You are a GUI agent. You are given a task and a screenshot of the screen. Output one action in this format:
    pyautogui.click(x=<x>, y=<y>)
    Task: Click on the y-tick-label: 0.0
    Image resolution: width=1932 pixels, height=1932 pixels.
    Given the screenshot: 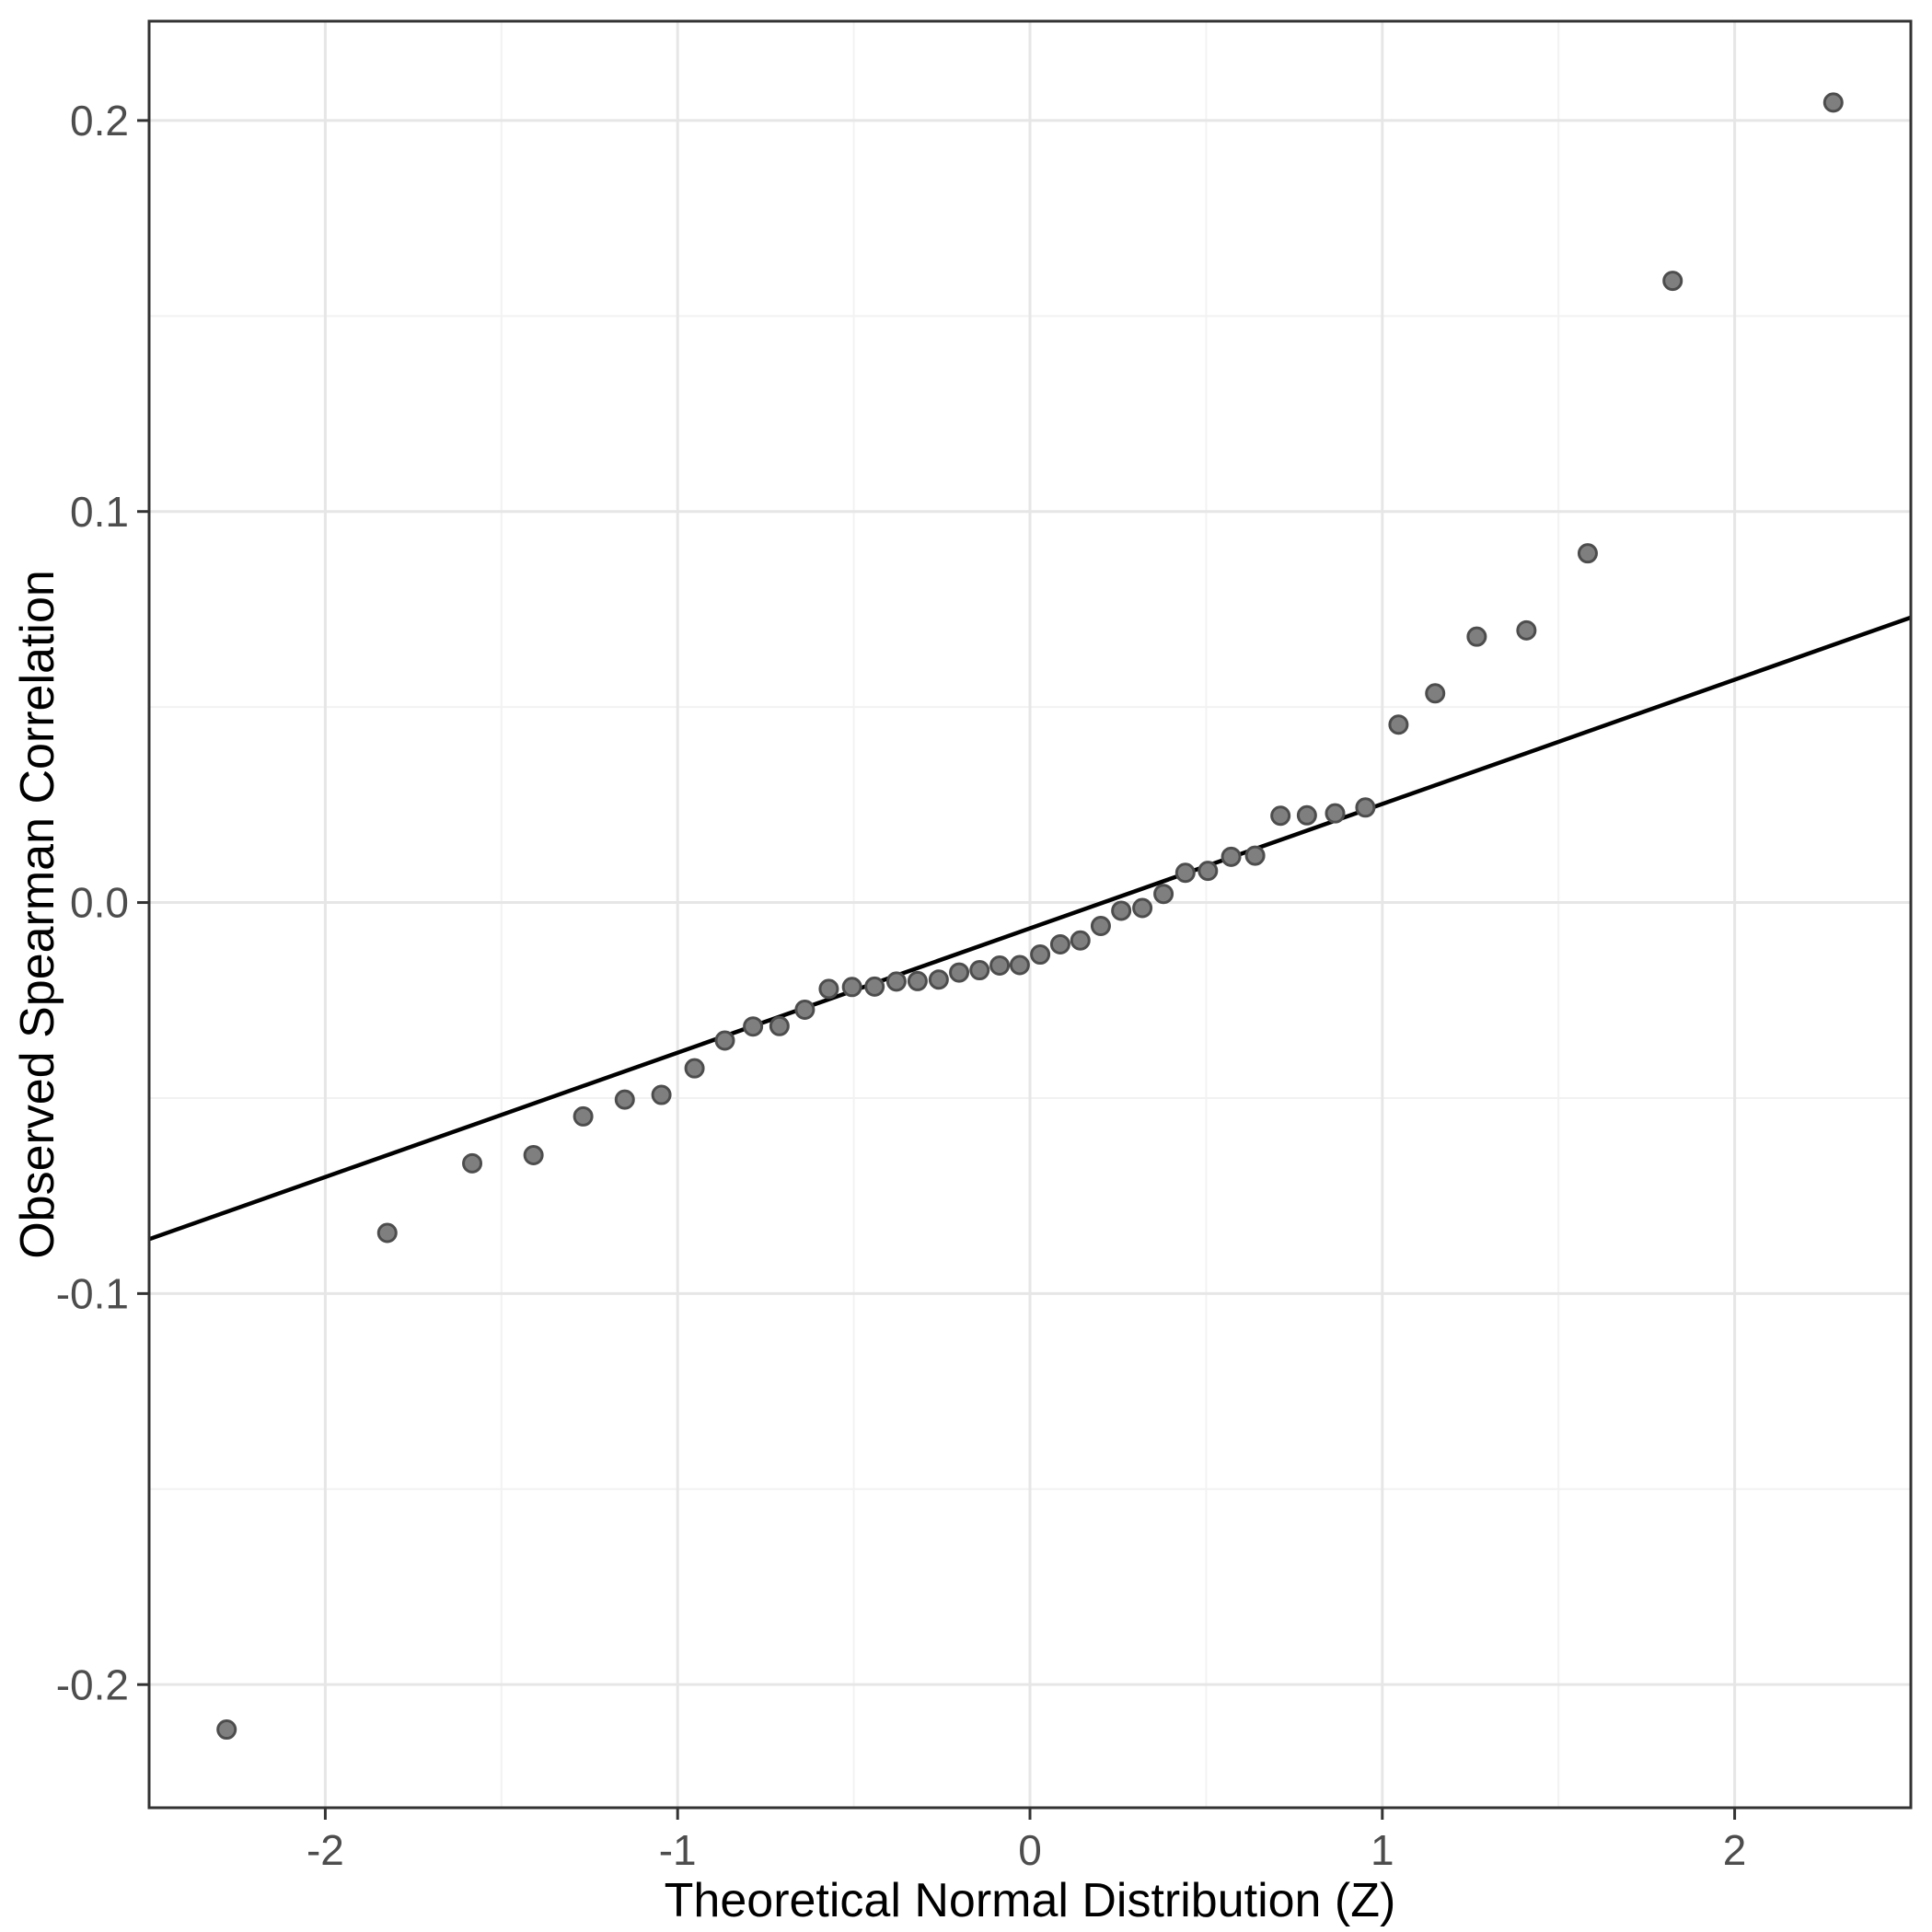 What is the action you would take?
    pyautogui.click(x=100, y=903)
    